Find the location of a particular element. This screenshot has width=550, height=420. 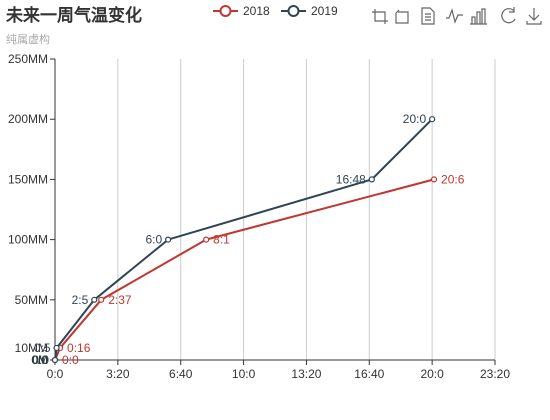

y-tick-label: 50MM is located at coordinates (31, 300).